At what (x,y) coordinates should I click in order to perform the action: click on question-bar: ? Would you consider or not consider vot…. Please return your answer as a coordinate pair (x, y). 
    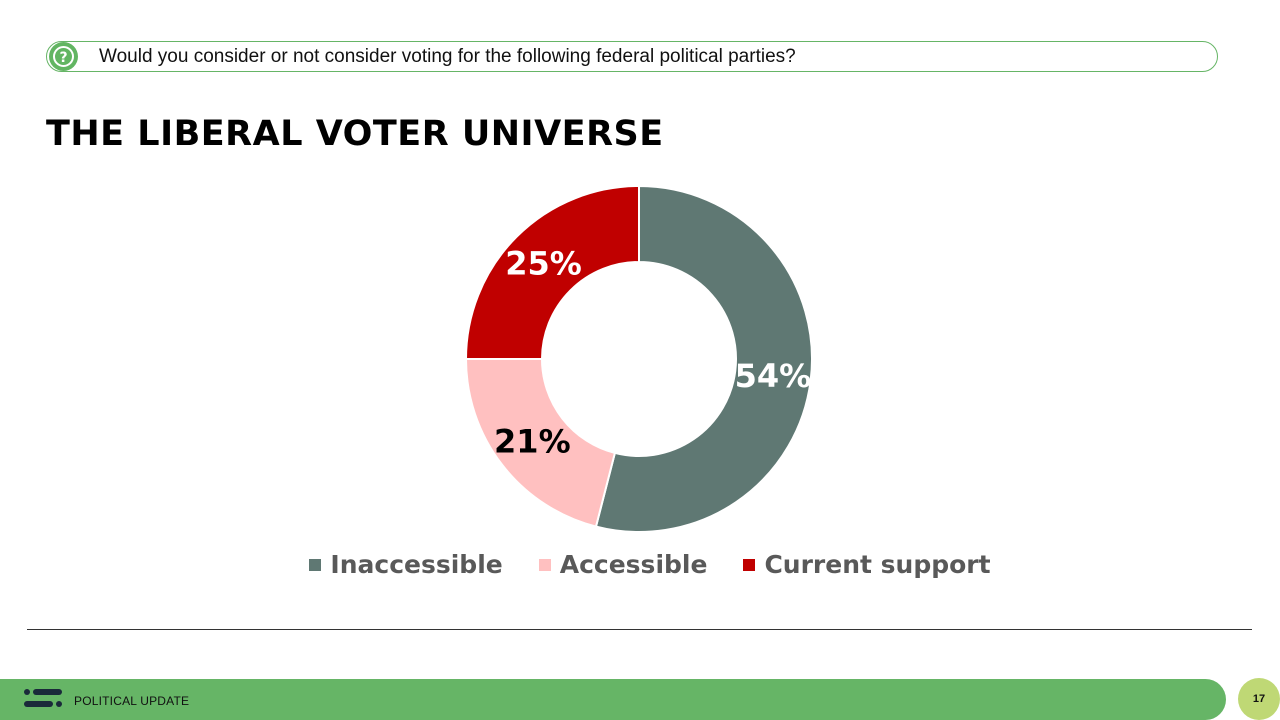
    Looking at the image, I should click on (632, 56).